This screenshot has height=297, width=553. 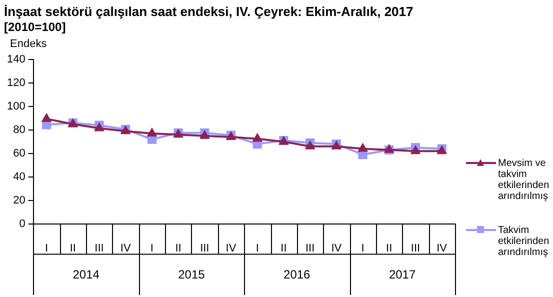 What do you see at coordinates (19, 153) in the screenshot?
I see `y-tick-label: 60` at bounding box center [19, 153].